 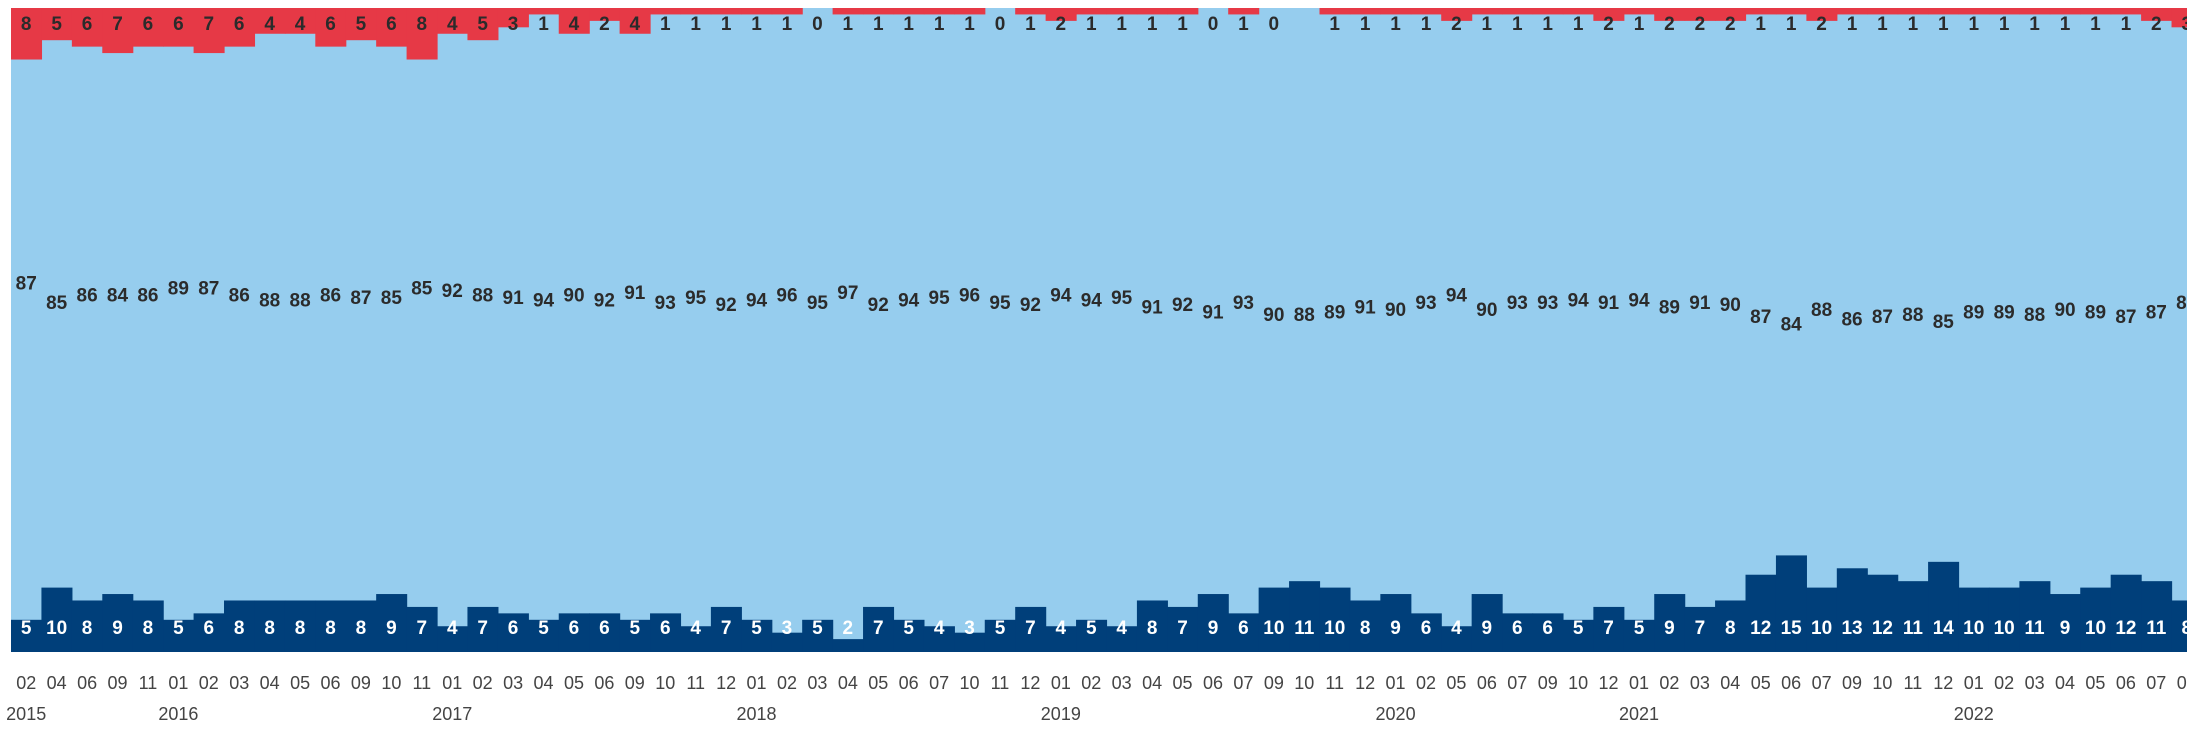 What do you see at coordinates (1061, 714) in the screenshot?
I see `x-tick-year: 2019` at bounding box center [1061, 714].